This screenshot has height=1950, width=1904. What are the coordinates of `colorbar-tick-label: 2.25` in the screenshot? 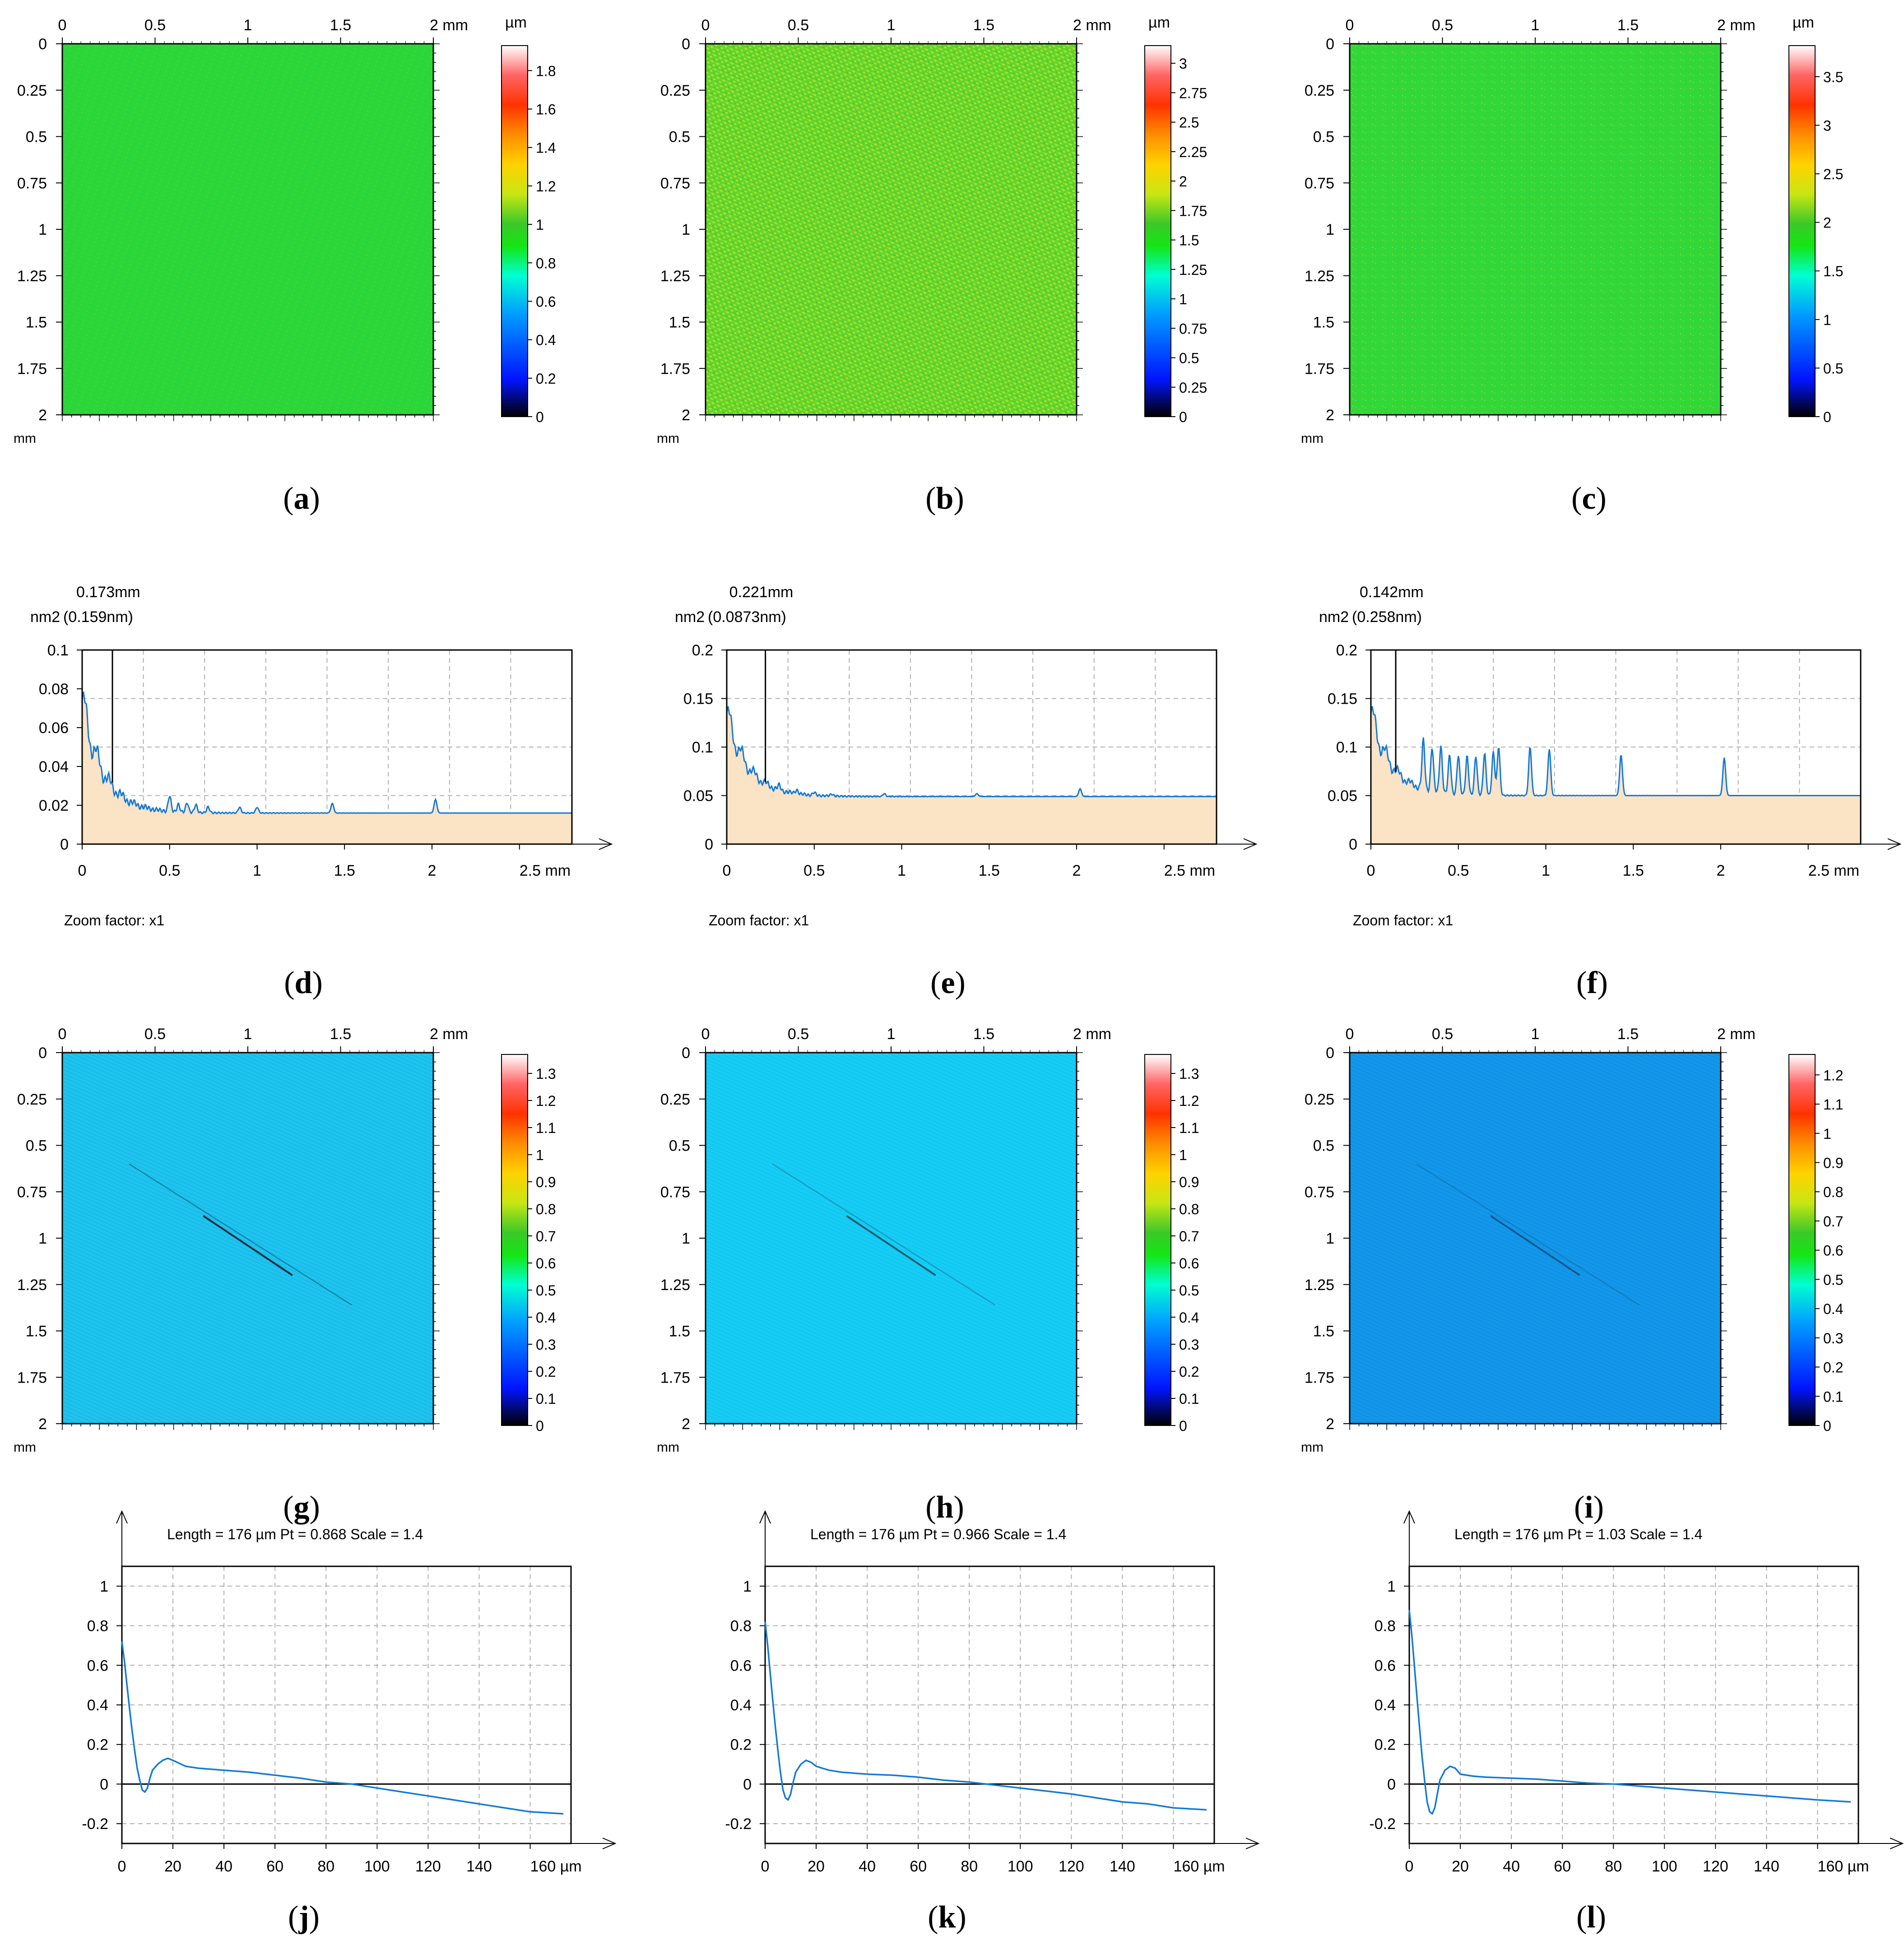 It's located at (1193, 152).